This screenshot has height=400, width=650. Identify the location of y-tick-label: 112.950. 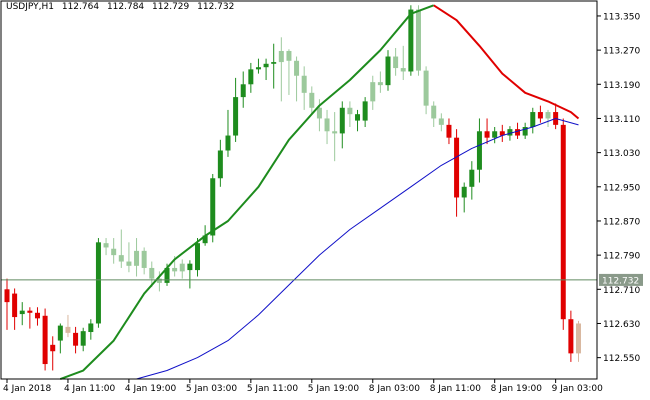
(621, 188).